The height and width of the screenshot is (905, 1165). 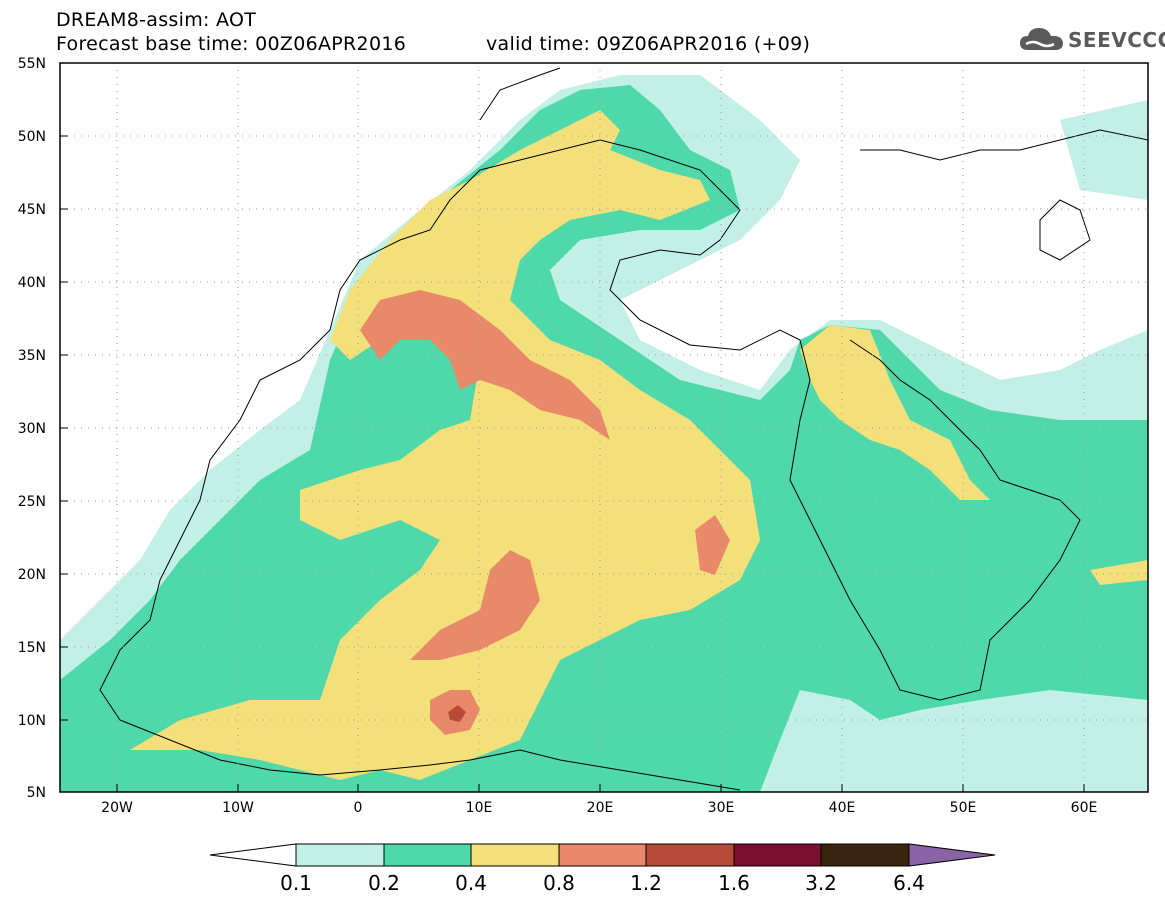 What do you see at coordinates (32, 721) in the screenshot?
I see `lat-label: 10N` at bounding box center [32, 721].